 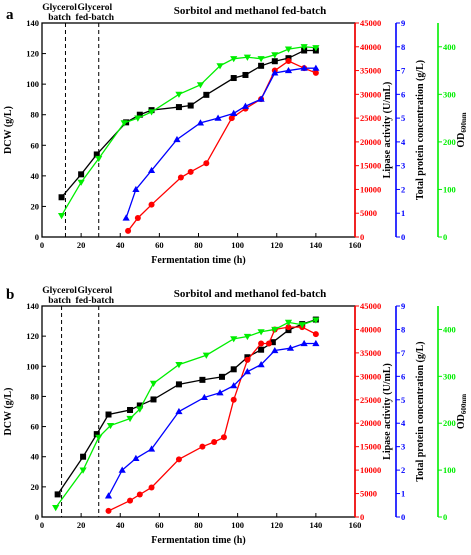 I want to click on y-axis-title-lipase: Lipase activity (U/mL), so click(x=387, y=130).